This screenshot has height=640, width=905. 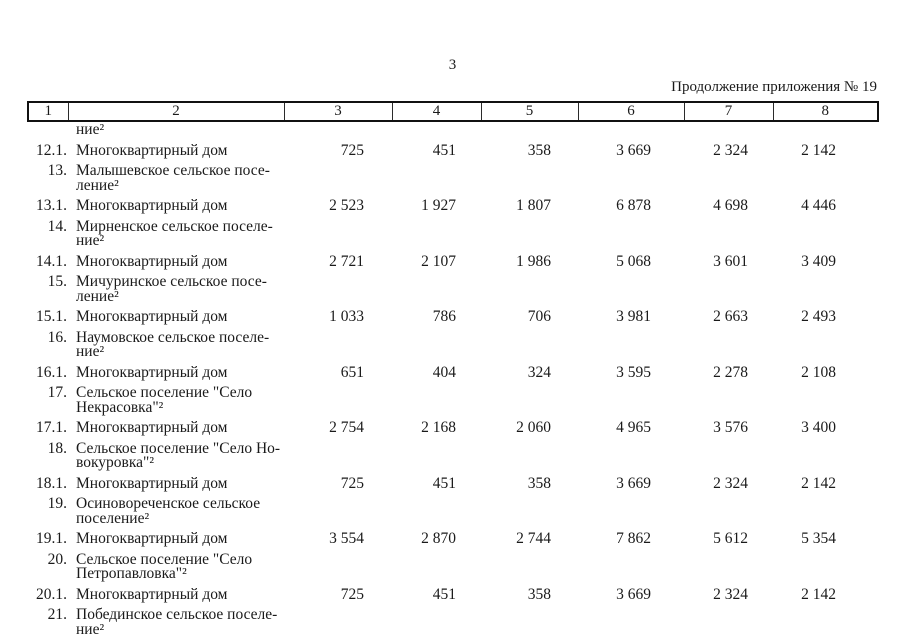 What do you see at coordinates (774, 87) in the screenshot?
I see `continuation-note: Продолжение приложения № 19` at bounding box center [774, 87].